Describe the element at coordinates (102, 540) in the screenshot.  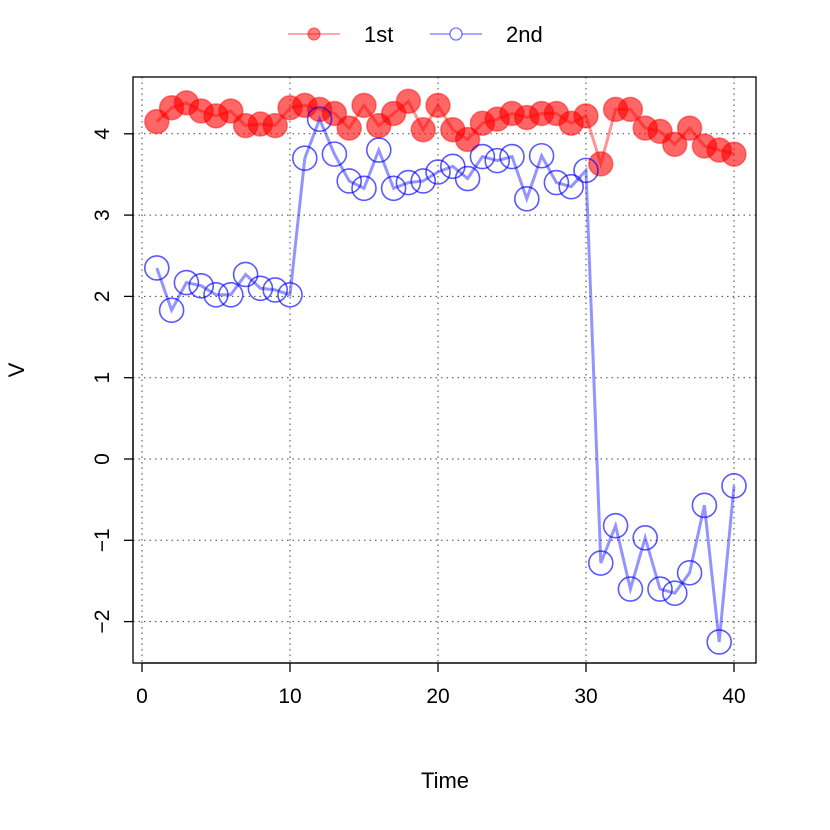
I see `y-tick-label: −1` at that location.